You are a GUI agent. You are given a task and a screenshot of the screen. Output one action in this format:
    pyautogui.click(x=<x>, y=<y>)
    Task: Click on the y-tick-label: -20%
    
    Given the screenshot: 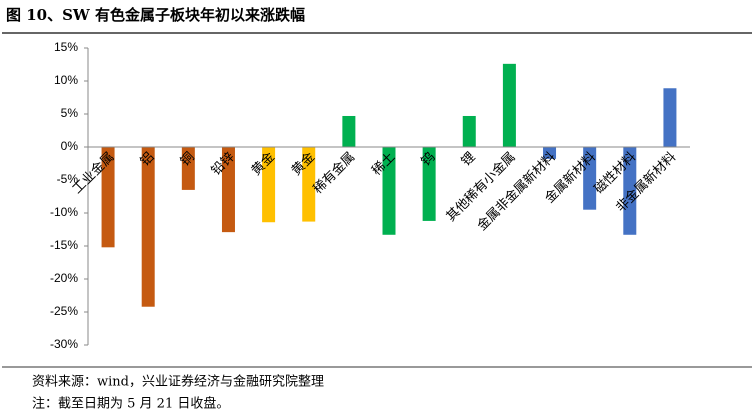 What is the action you would take?
    pyautogui.click(x=64, y=278)
    